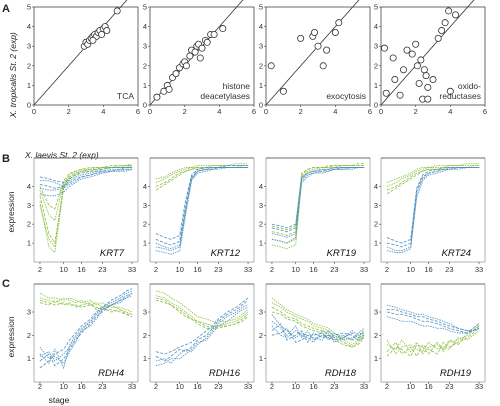 This screenshot has width=500, height=406. Describe the element at coordinates (13, 75) in the screenshot. I see `row-a-ylabel: X. tropicalis St. 2 (exp)` at that location.